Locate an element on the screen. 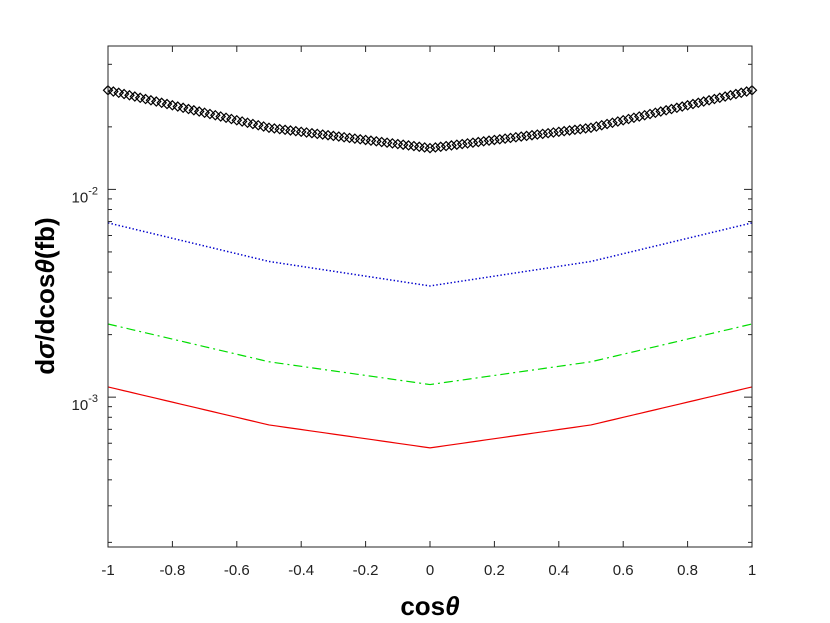 The height and width of the screenshot is (623, 830). x-tick-label: -0.6 is located at coordinates (237, 570).